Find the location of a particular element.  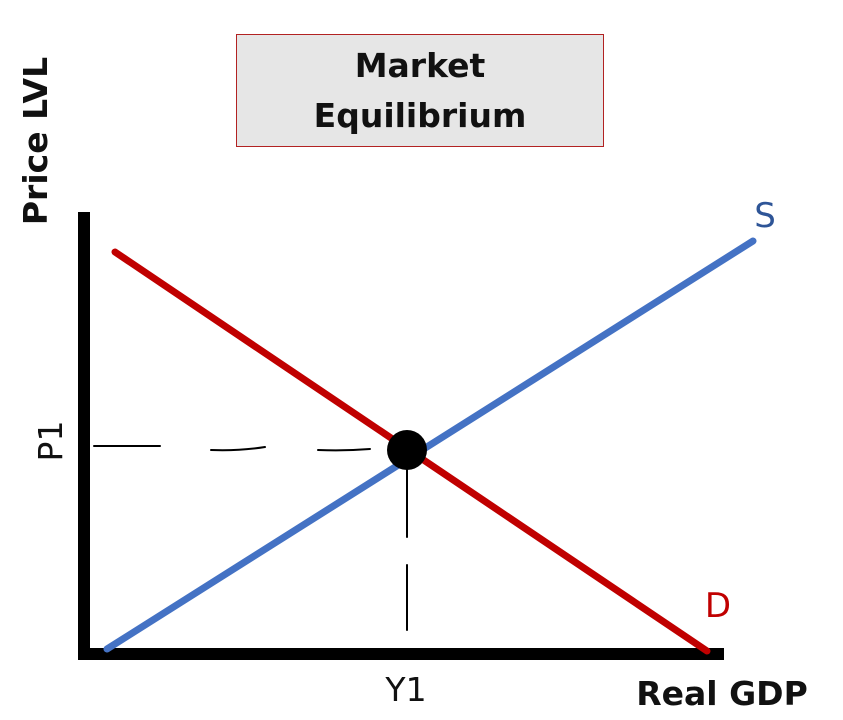

diagram-title-box: Market Equilibrium is located at coordinates (420, 90).